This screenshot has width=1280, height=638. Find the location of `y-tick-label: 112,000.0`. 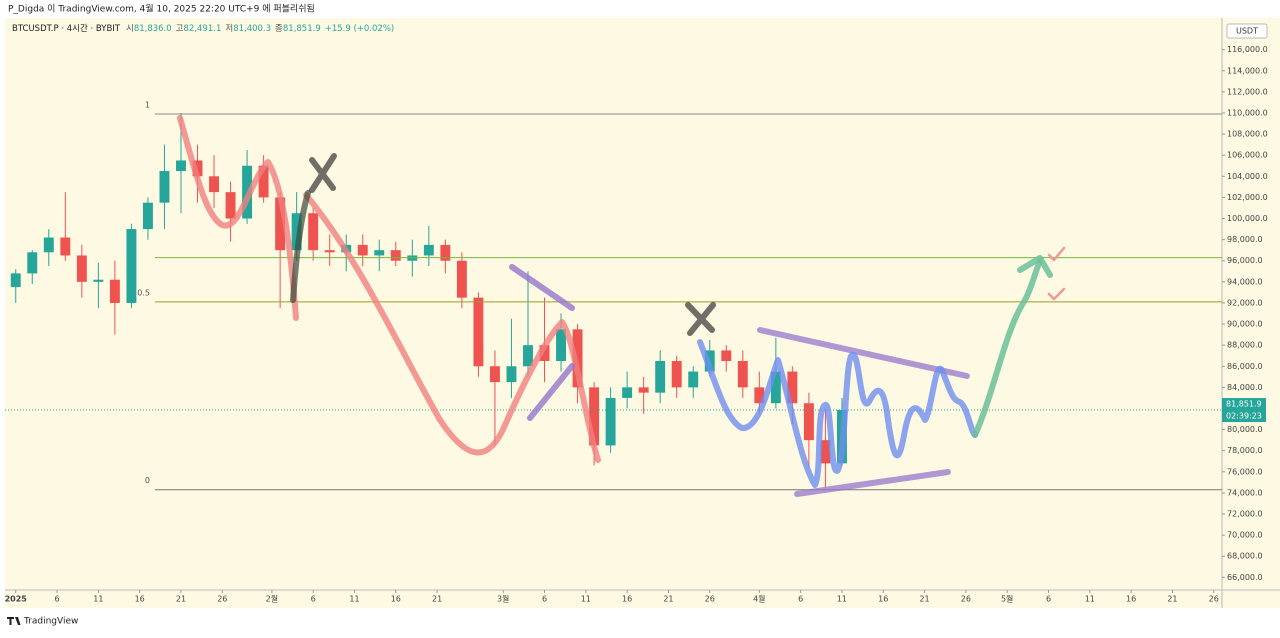

y-tick-label: 112,000.0 is located at coordinates (1247, 91).